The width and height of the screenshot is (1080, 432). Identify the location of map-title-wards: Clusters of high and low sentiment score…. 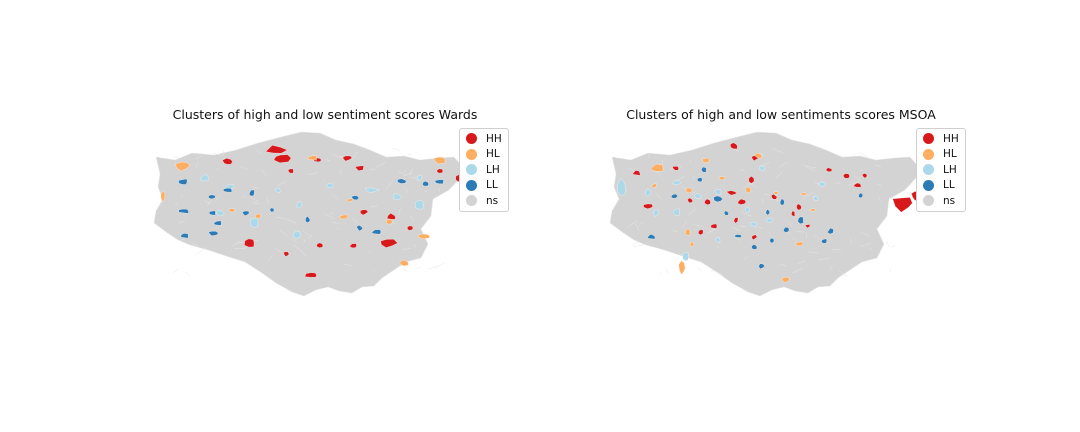
(325, 114).